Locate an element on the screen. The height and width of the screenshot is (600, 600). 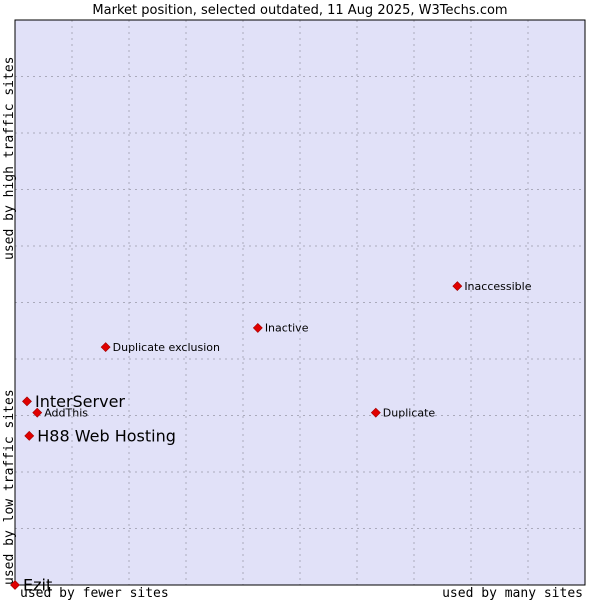
data-point-label: Inaccessible is located at coordinates (497, 286).